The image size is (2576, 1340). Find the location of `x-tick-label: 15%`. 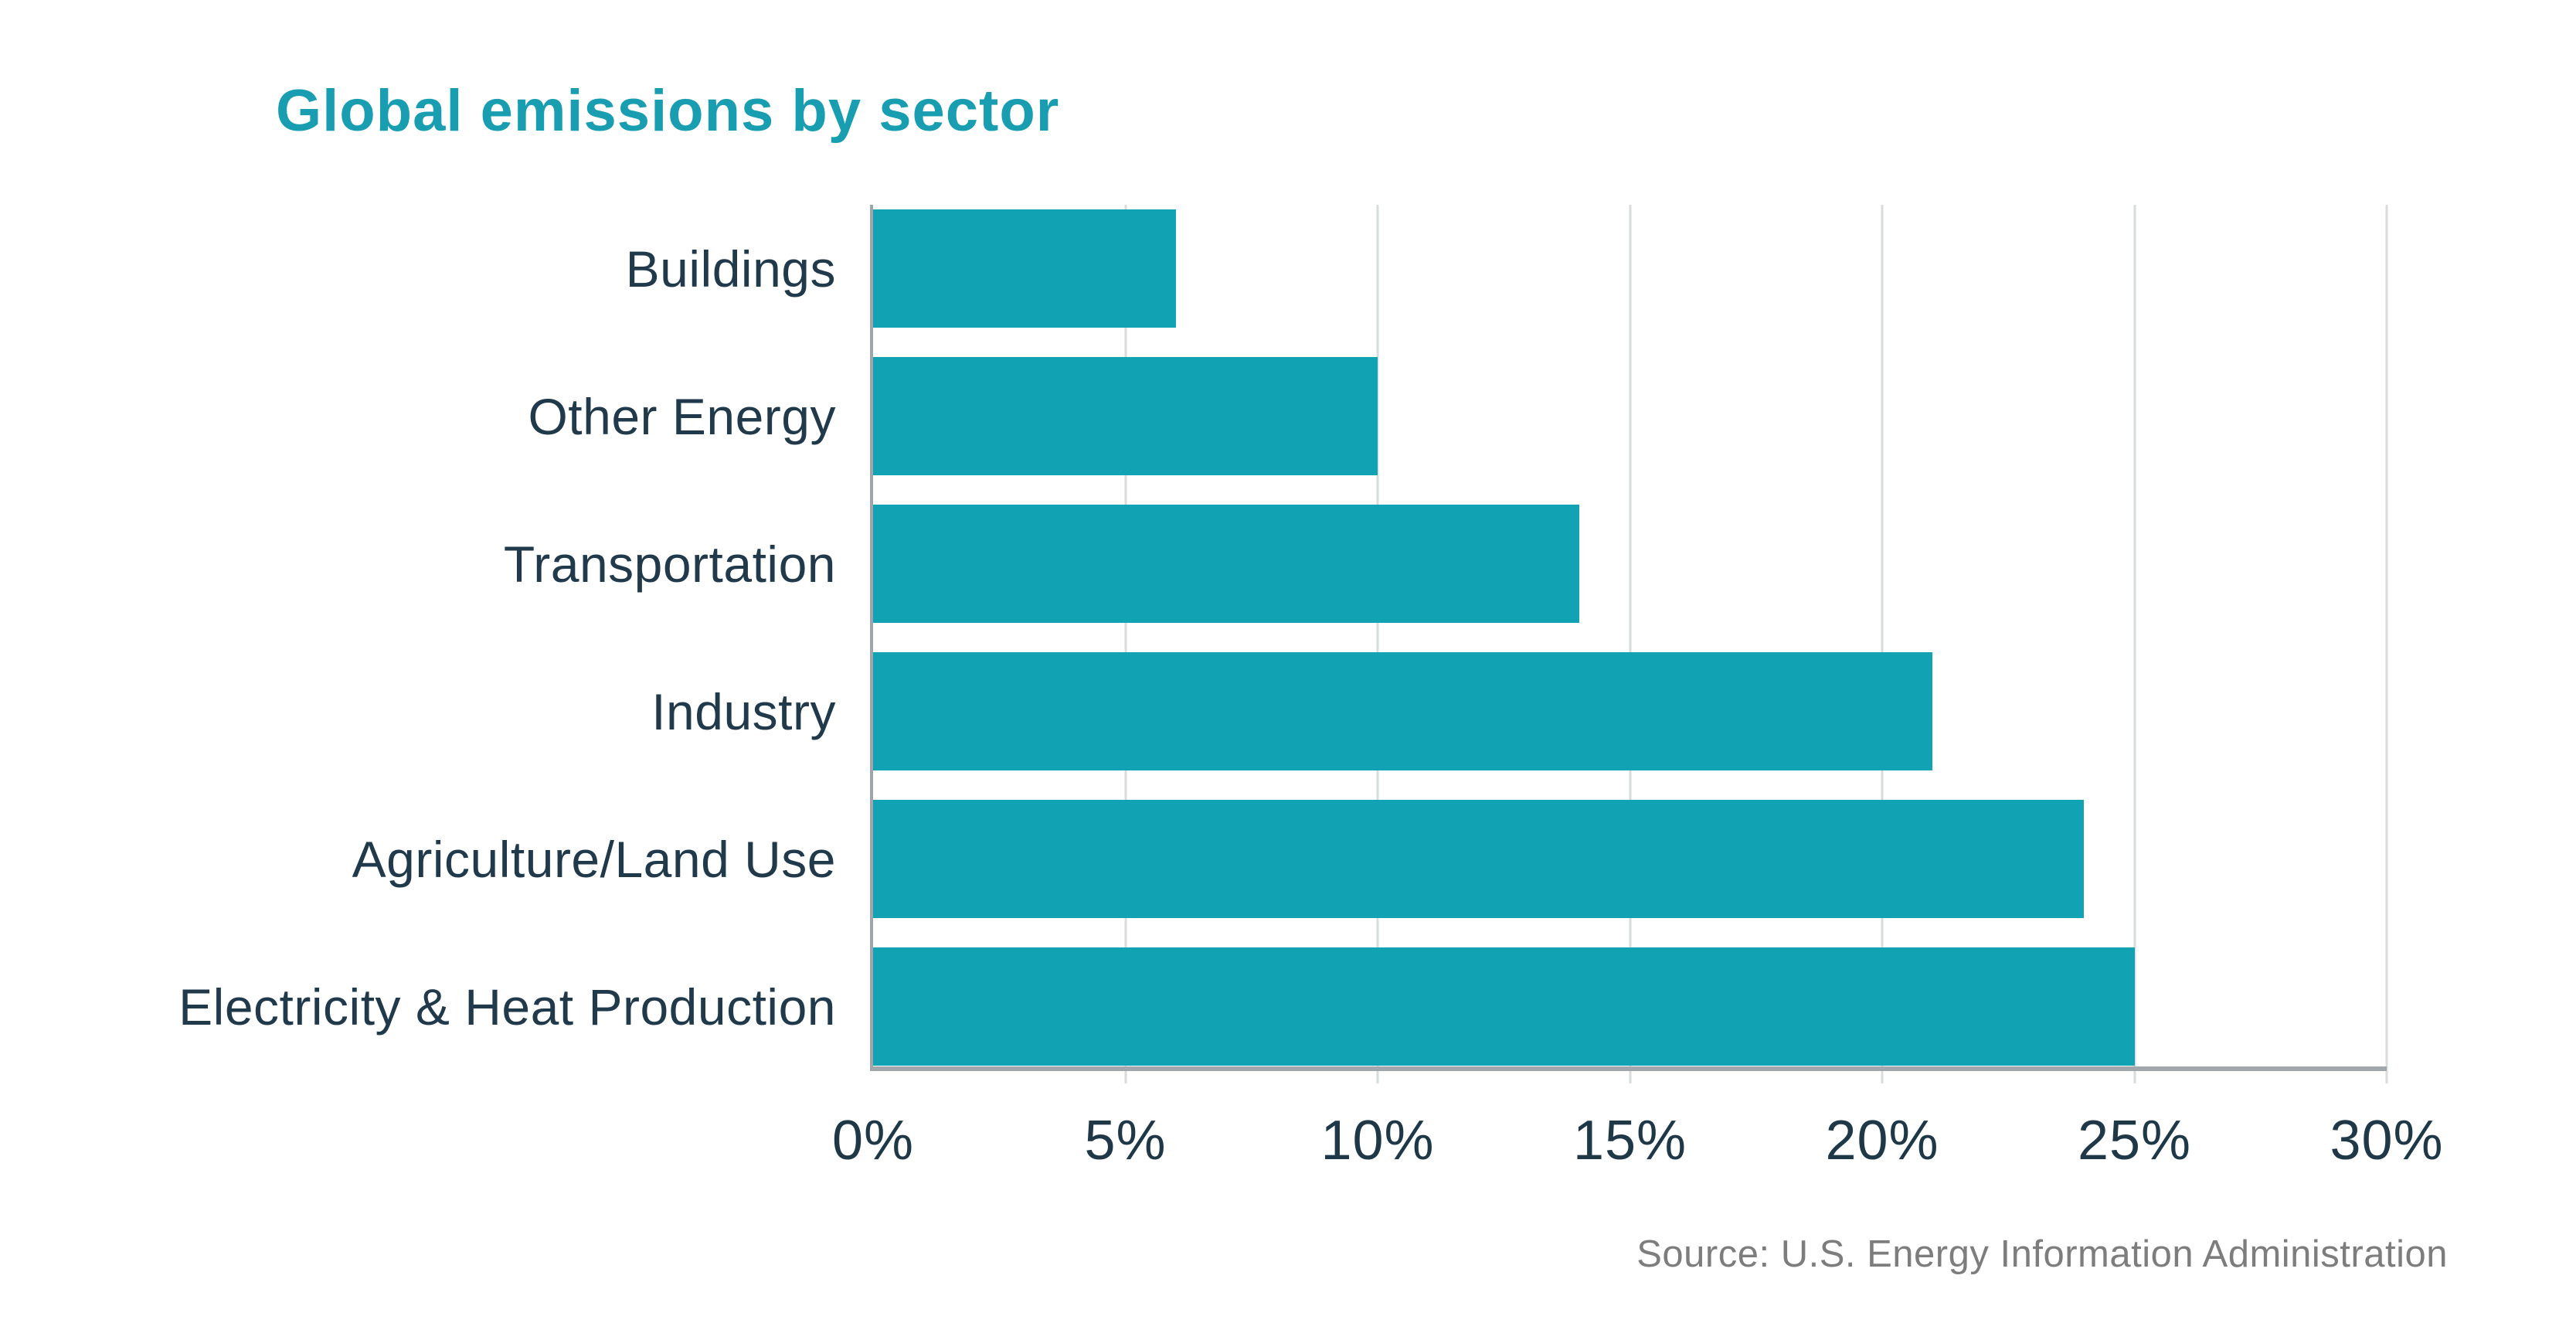

x-tick-label: 15% is located at coordinates (1629, 1141).